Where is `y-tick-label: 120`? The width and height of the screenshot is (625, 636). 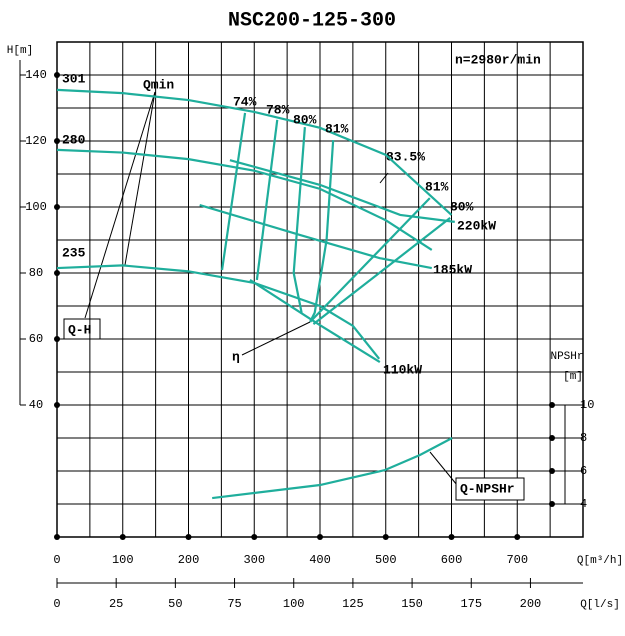 y-tick-label: 120 is located at coordinates (36, 141).